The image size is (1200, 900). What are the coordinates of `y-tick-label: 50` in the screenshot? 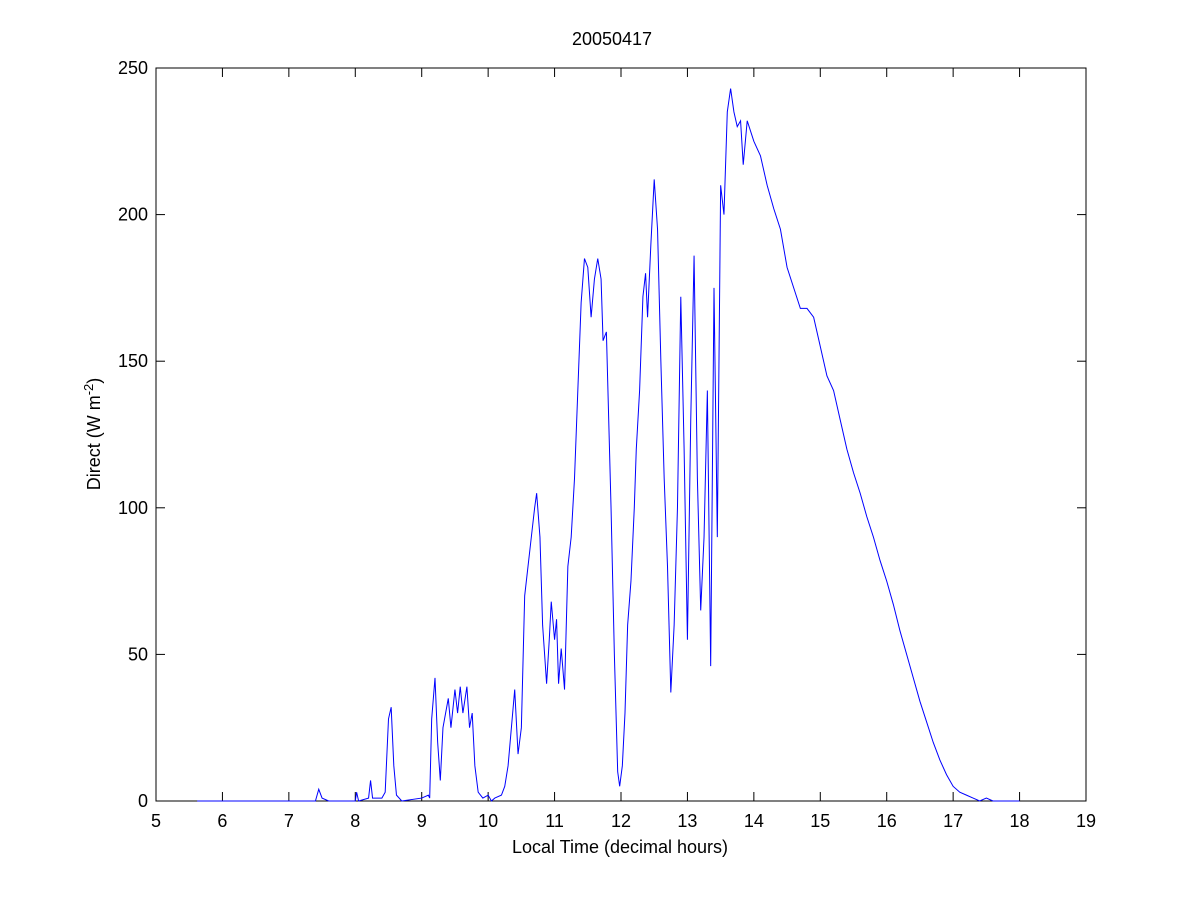 It's located at (138, 654).